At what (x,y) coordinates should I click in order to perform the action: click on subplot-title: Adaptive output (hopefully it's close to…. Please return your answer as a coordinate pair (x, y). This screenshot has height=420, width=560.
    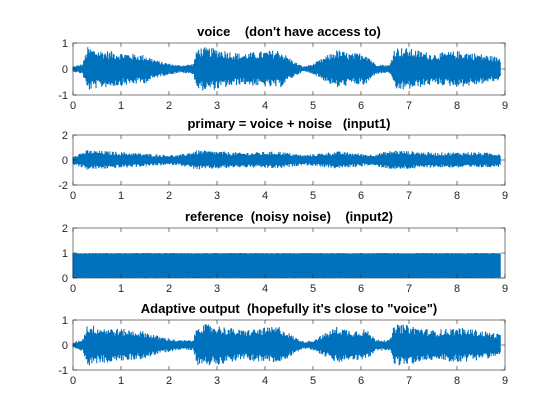
    Looking at the image, I should click on (289, 308).